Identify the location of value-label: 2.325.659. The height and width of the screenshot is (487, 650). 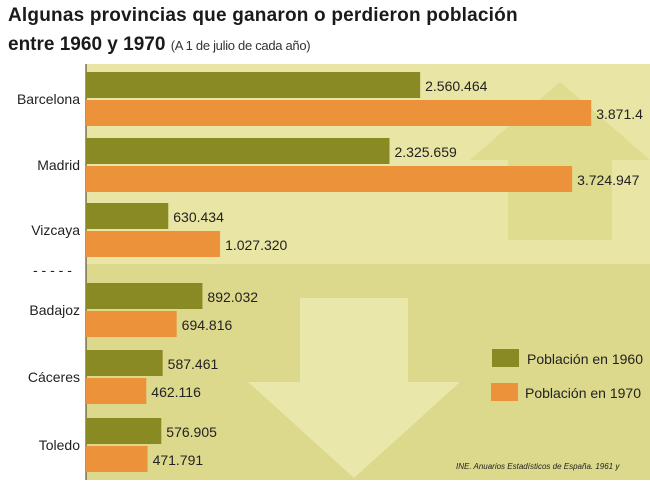
(425, 152).